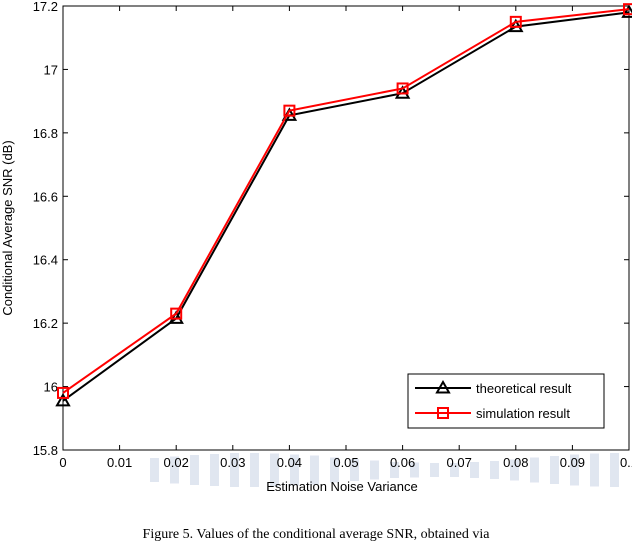 The height and width of the screenshot is (545, 632). Describe the element at coordinates (45, 260) in the screenshot. I see `y-tick-label: 16.4` at that location.